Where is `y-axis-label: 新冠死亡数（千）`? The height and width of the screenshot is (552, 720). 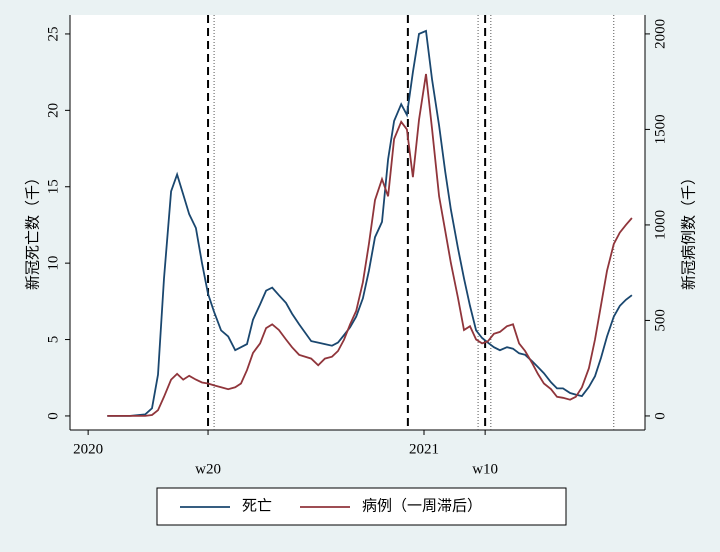
y-axis-label: 新冠死亡数（千） is located at coordinates (32, 230).